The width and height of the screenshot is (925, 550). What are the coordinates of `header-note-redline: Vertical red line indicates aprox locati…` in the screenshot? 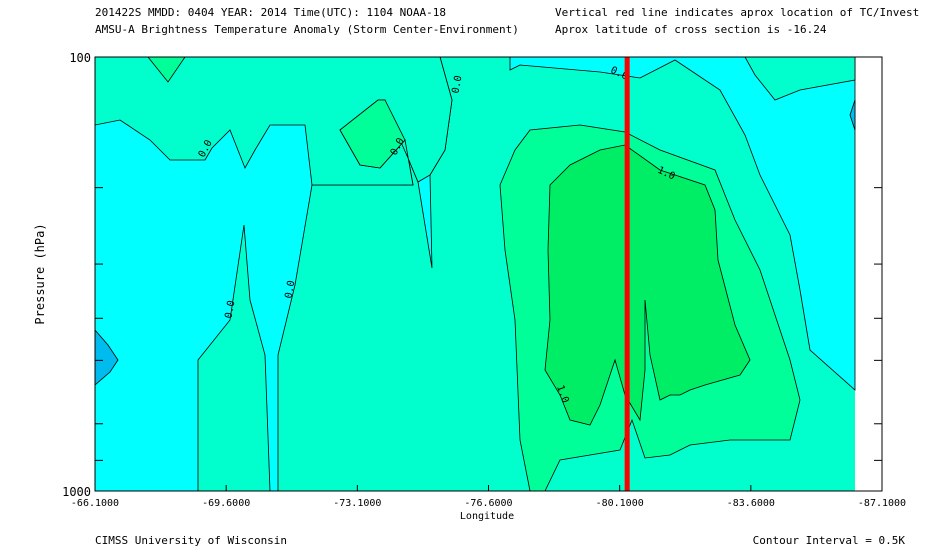 It's located at (737, 12).